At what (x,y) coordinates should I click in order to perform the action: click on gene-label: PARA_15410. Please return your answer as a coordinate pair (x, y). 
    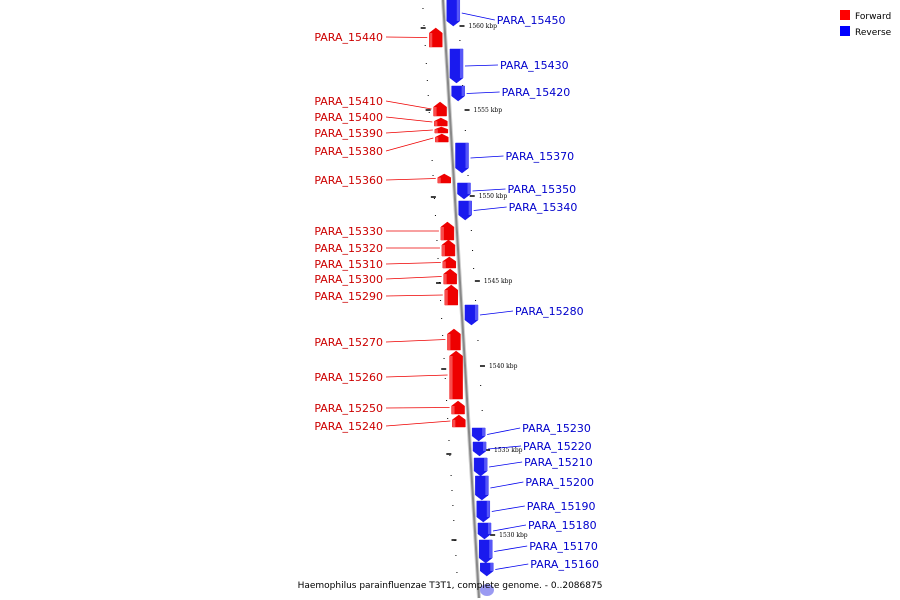
    Looking at the image, I should click on (348, 101).